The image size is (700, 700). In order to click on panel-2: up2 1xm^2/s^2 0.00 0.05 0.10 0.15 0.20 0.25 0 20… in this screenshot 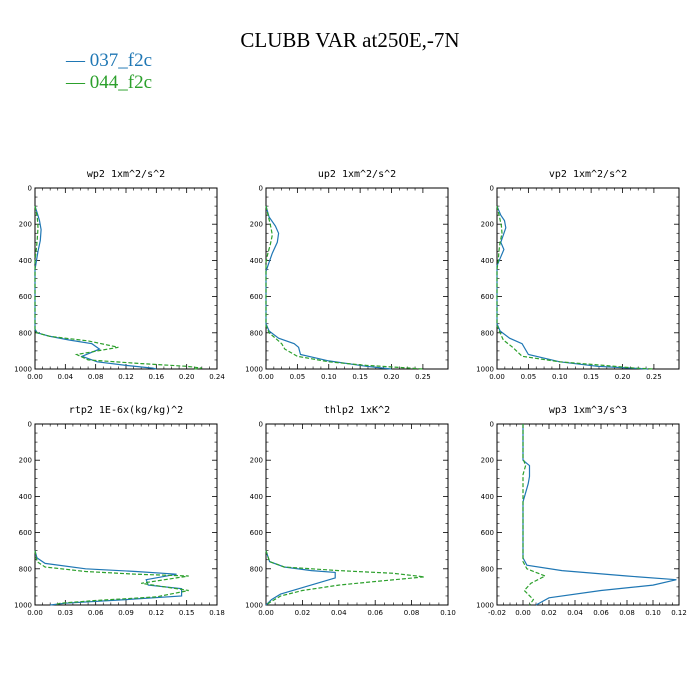, I will do `click(347, 275)`.